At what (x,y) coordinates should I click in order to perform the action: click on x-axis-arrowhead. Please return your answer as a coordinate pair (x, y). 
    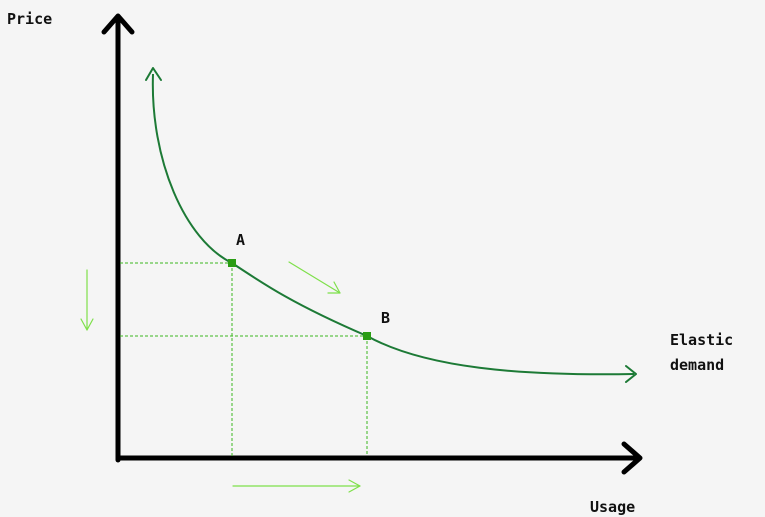
    Looking at the image, I should click on (632, 458).